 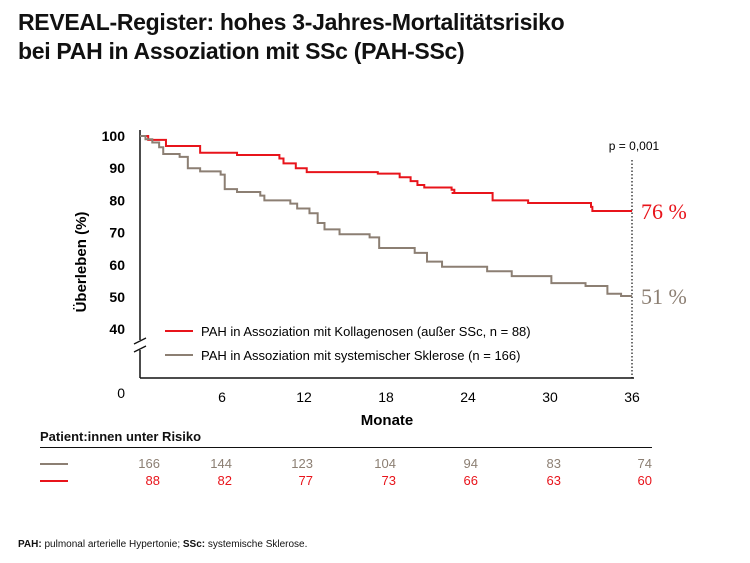 What do you see at coordinates (112, 544) in the screenshot?
I see `footnote-text: pulmonal arterielle Hypertonie;` at bounding box center [112, 544].